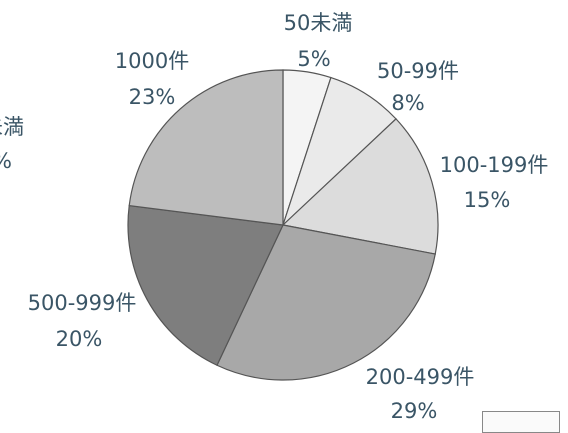 This screenshot has height=433, width=568. I want to click on slice-label-50-99: 50-99件, so click(418, 71).